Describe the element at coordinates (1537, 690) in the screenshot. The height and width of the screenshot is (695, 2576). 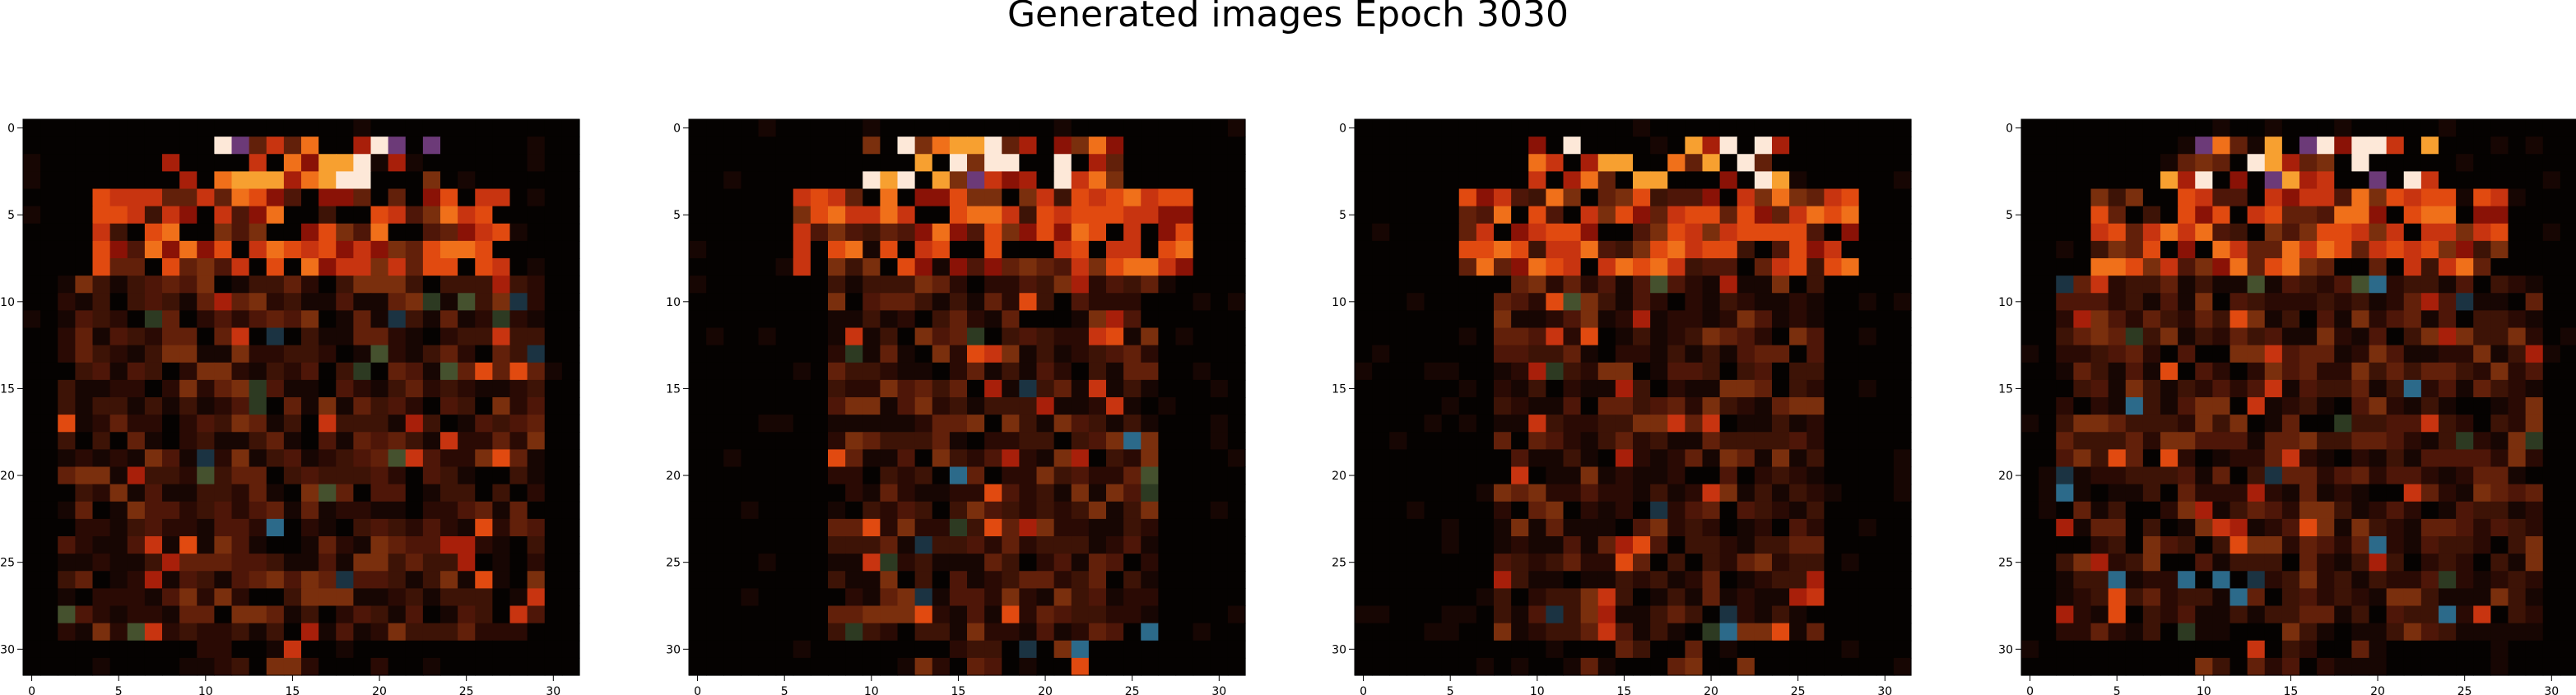
I see `x-tick-label: 10` at that location.